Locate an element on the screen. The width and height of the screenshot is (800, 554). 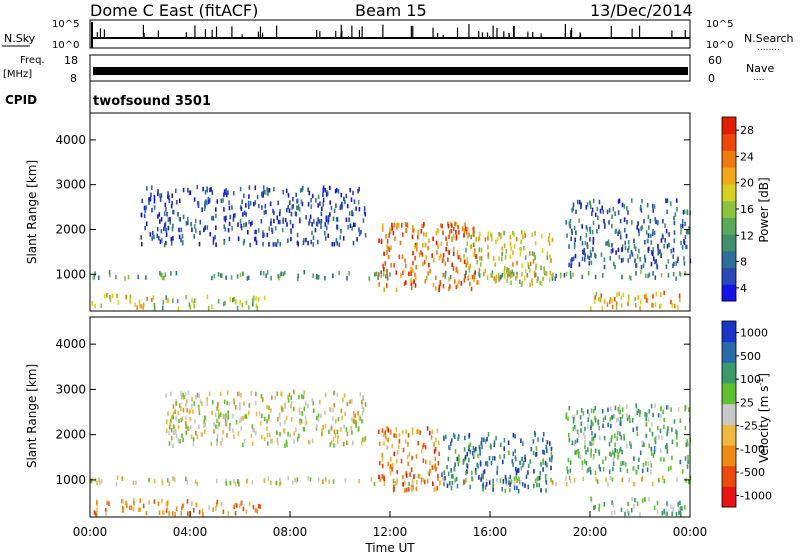
site-title: Dome C East (fitACF) is located at coordinates (174, 10).